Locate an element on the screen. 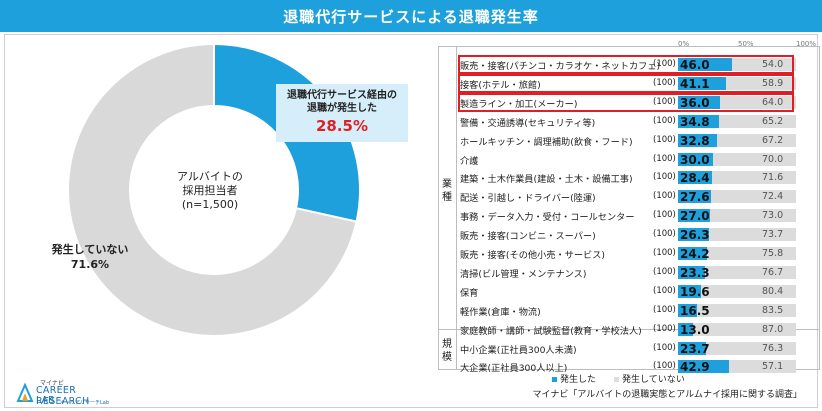 This screenshot has width=822, height=411. bar-row: 建築・土木作業員(建設・土木・設備工事) (100) 28.4 71.6 is located at coordinates (628, 177).